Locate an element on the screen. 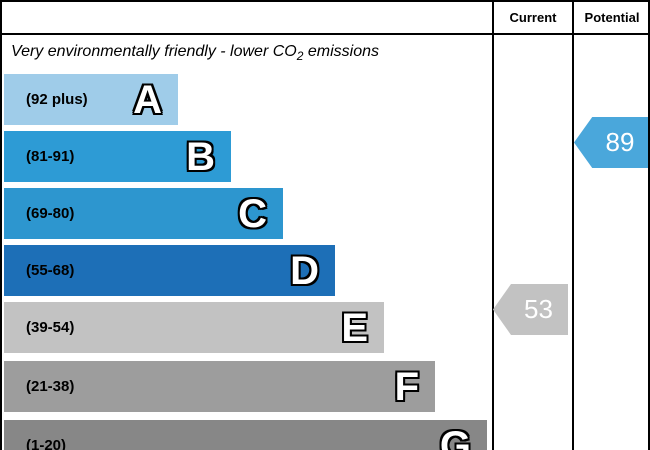 This screenshot has width=650, height=450. potential-rating-value: 89 is located at coordinates (620, 142).